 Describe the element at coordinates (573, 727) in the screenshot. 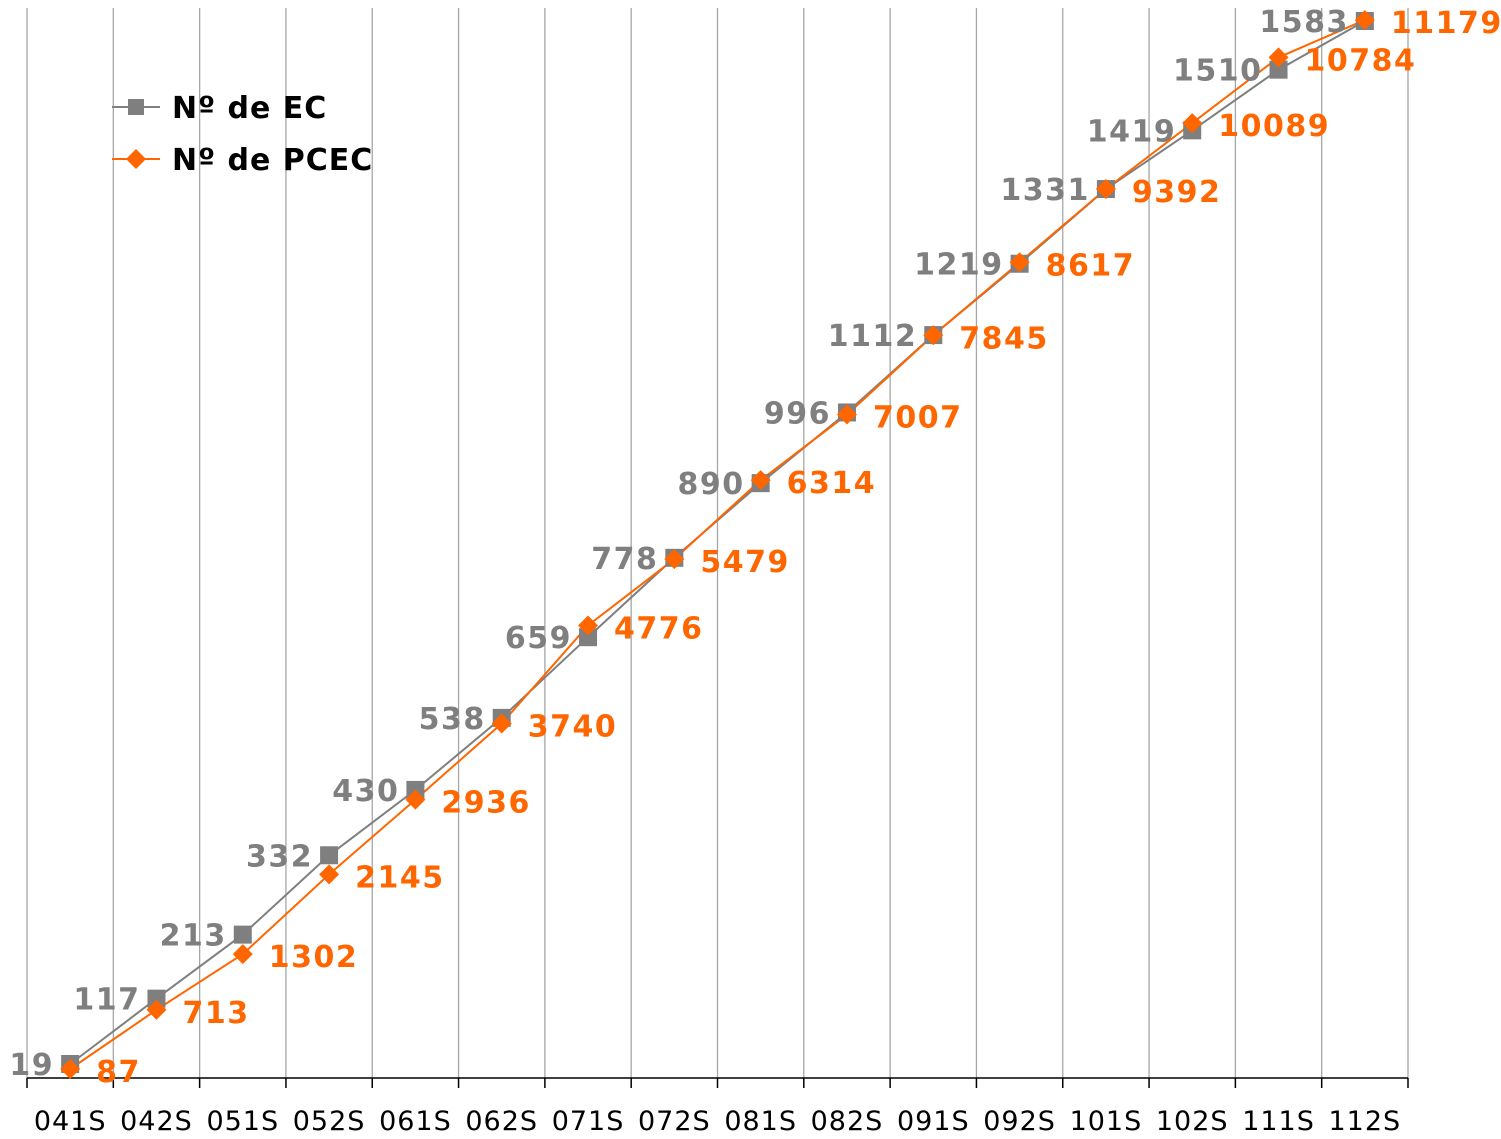

I see `data-label-pcec-062S: 3740` at that location.